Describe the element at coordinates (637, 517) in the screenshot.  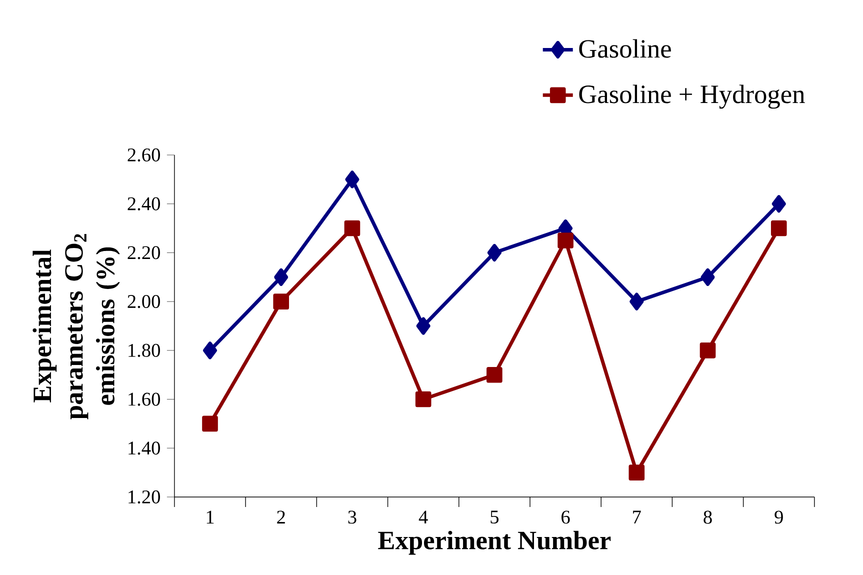
I see `x-tick-label: 7` at that location.